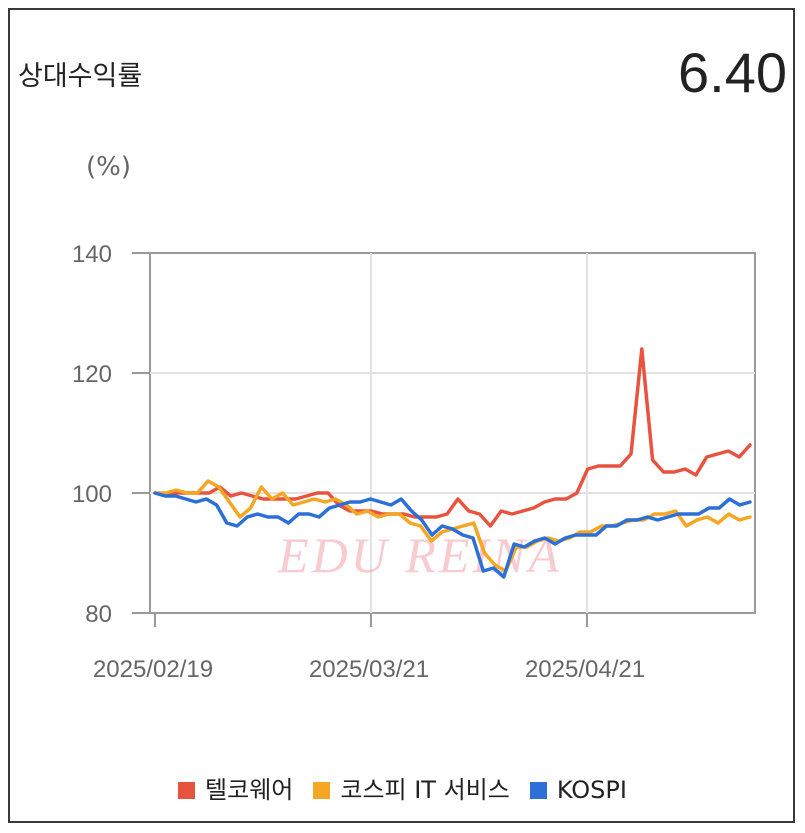  What do you see at coordinates (585, 669) in the screenshot?
I see `x-tick-label: 2025/04/21` at bounding box center [585, 669].